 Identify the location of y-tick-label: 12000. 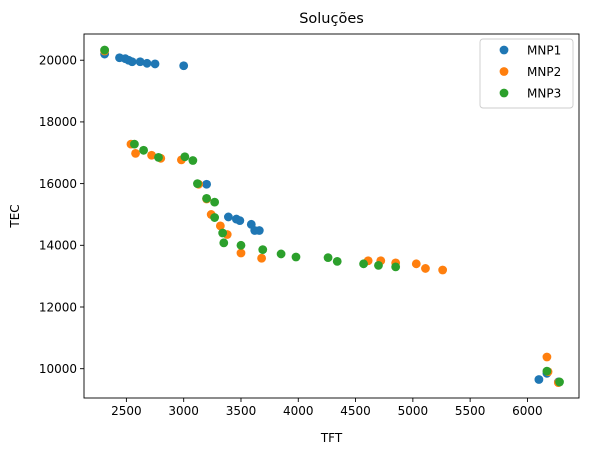
(58, 307).